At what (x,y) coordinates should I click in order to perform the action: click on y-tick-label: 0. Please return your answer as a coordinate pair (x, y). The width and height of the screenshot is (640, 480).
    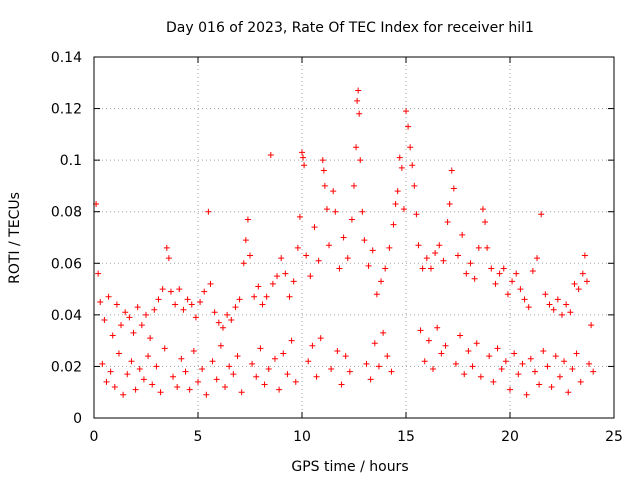
    Looking at the image, I should click on (77, 419).